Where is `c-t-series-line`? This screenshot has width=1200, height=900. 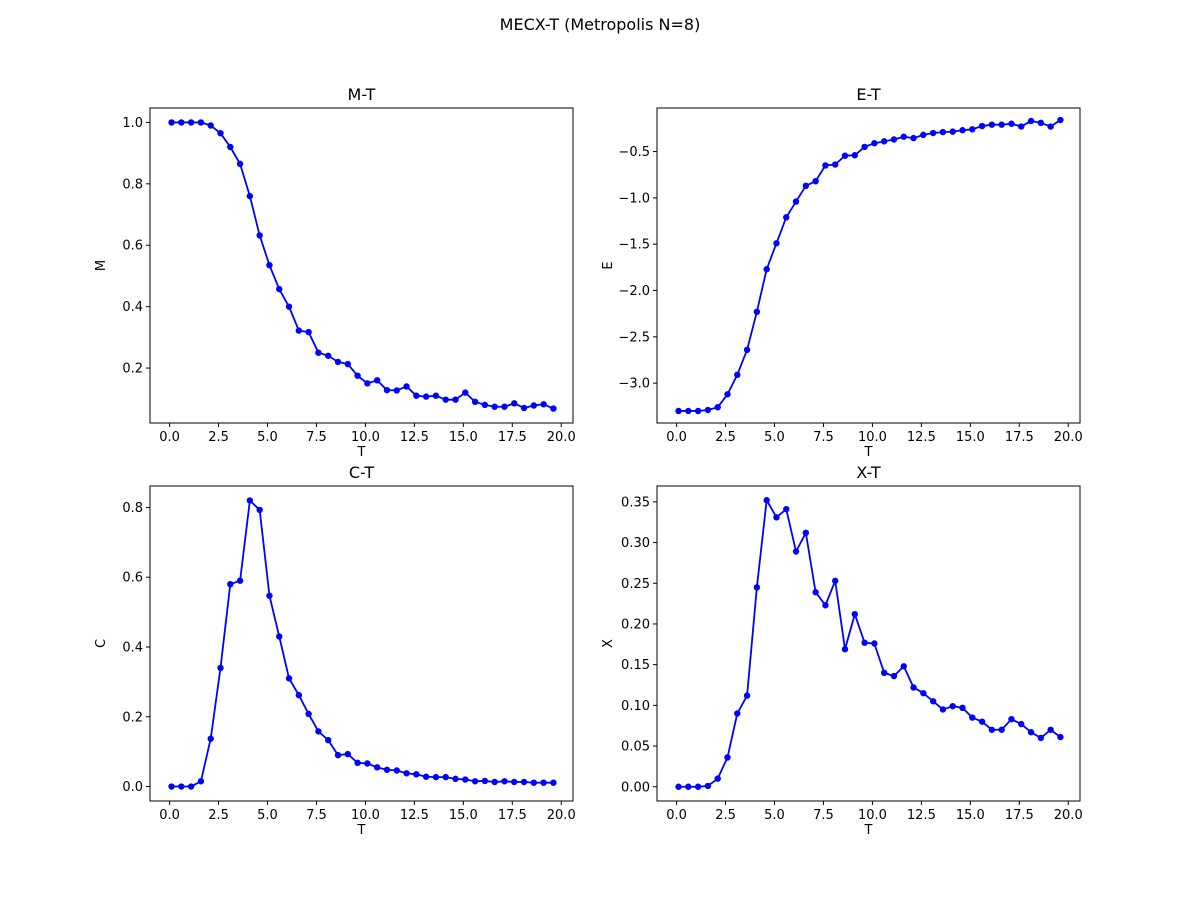
c-t-series-line is located at coordinates (362, 643).